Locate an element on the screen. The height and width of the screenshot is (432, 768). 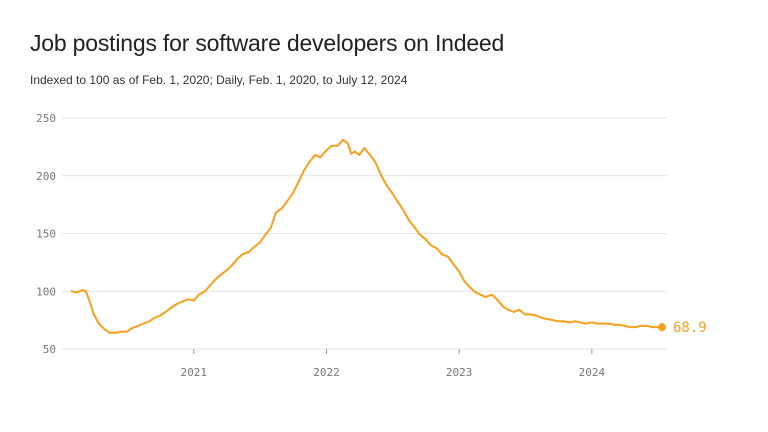
x-tick-label: 2023 is located at coordinates (459, 372).